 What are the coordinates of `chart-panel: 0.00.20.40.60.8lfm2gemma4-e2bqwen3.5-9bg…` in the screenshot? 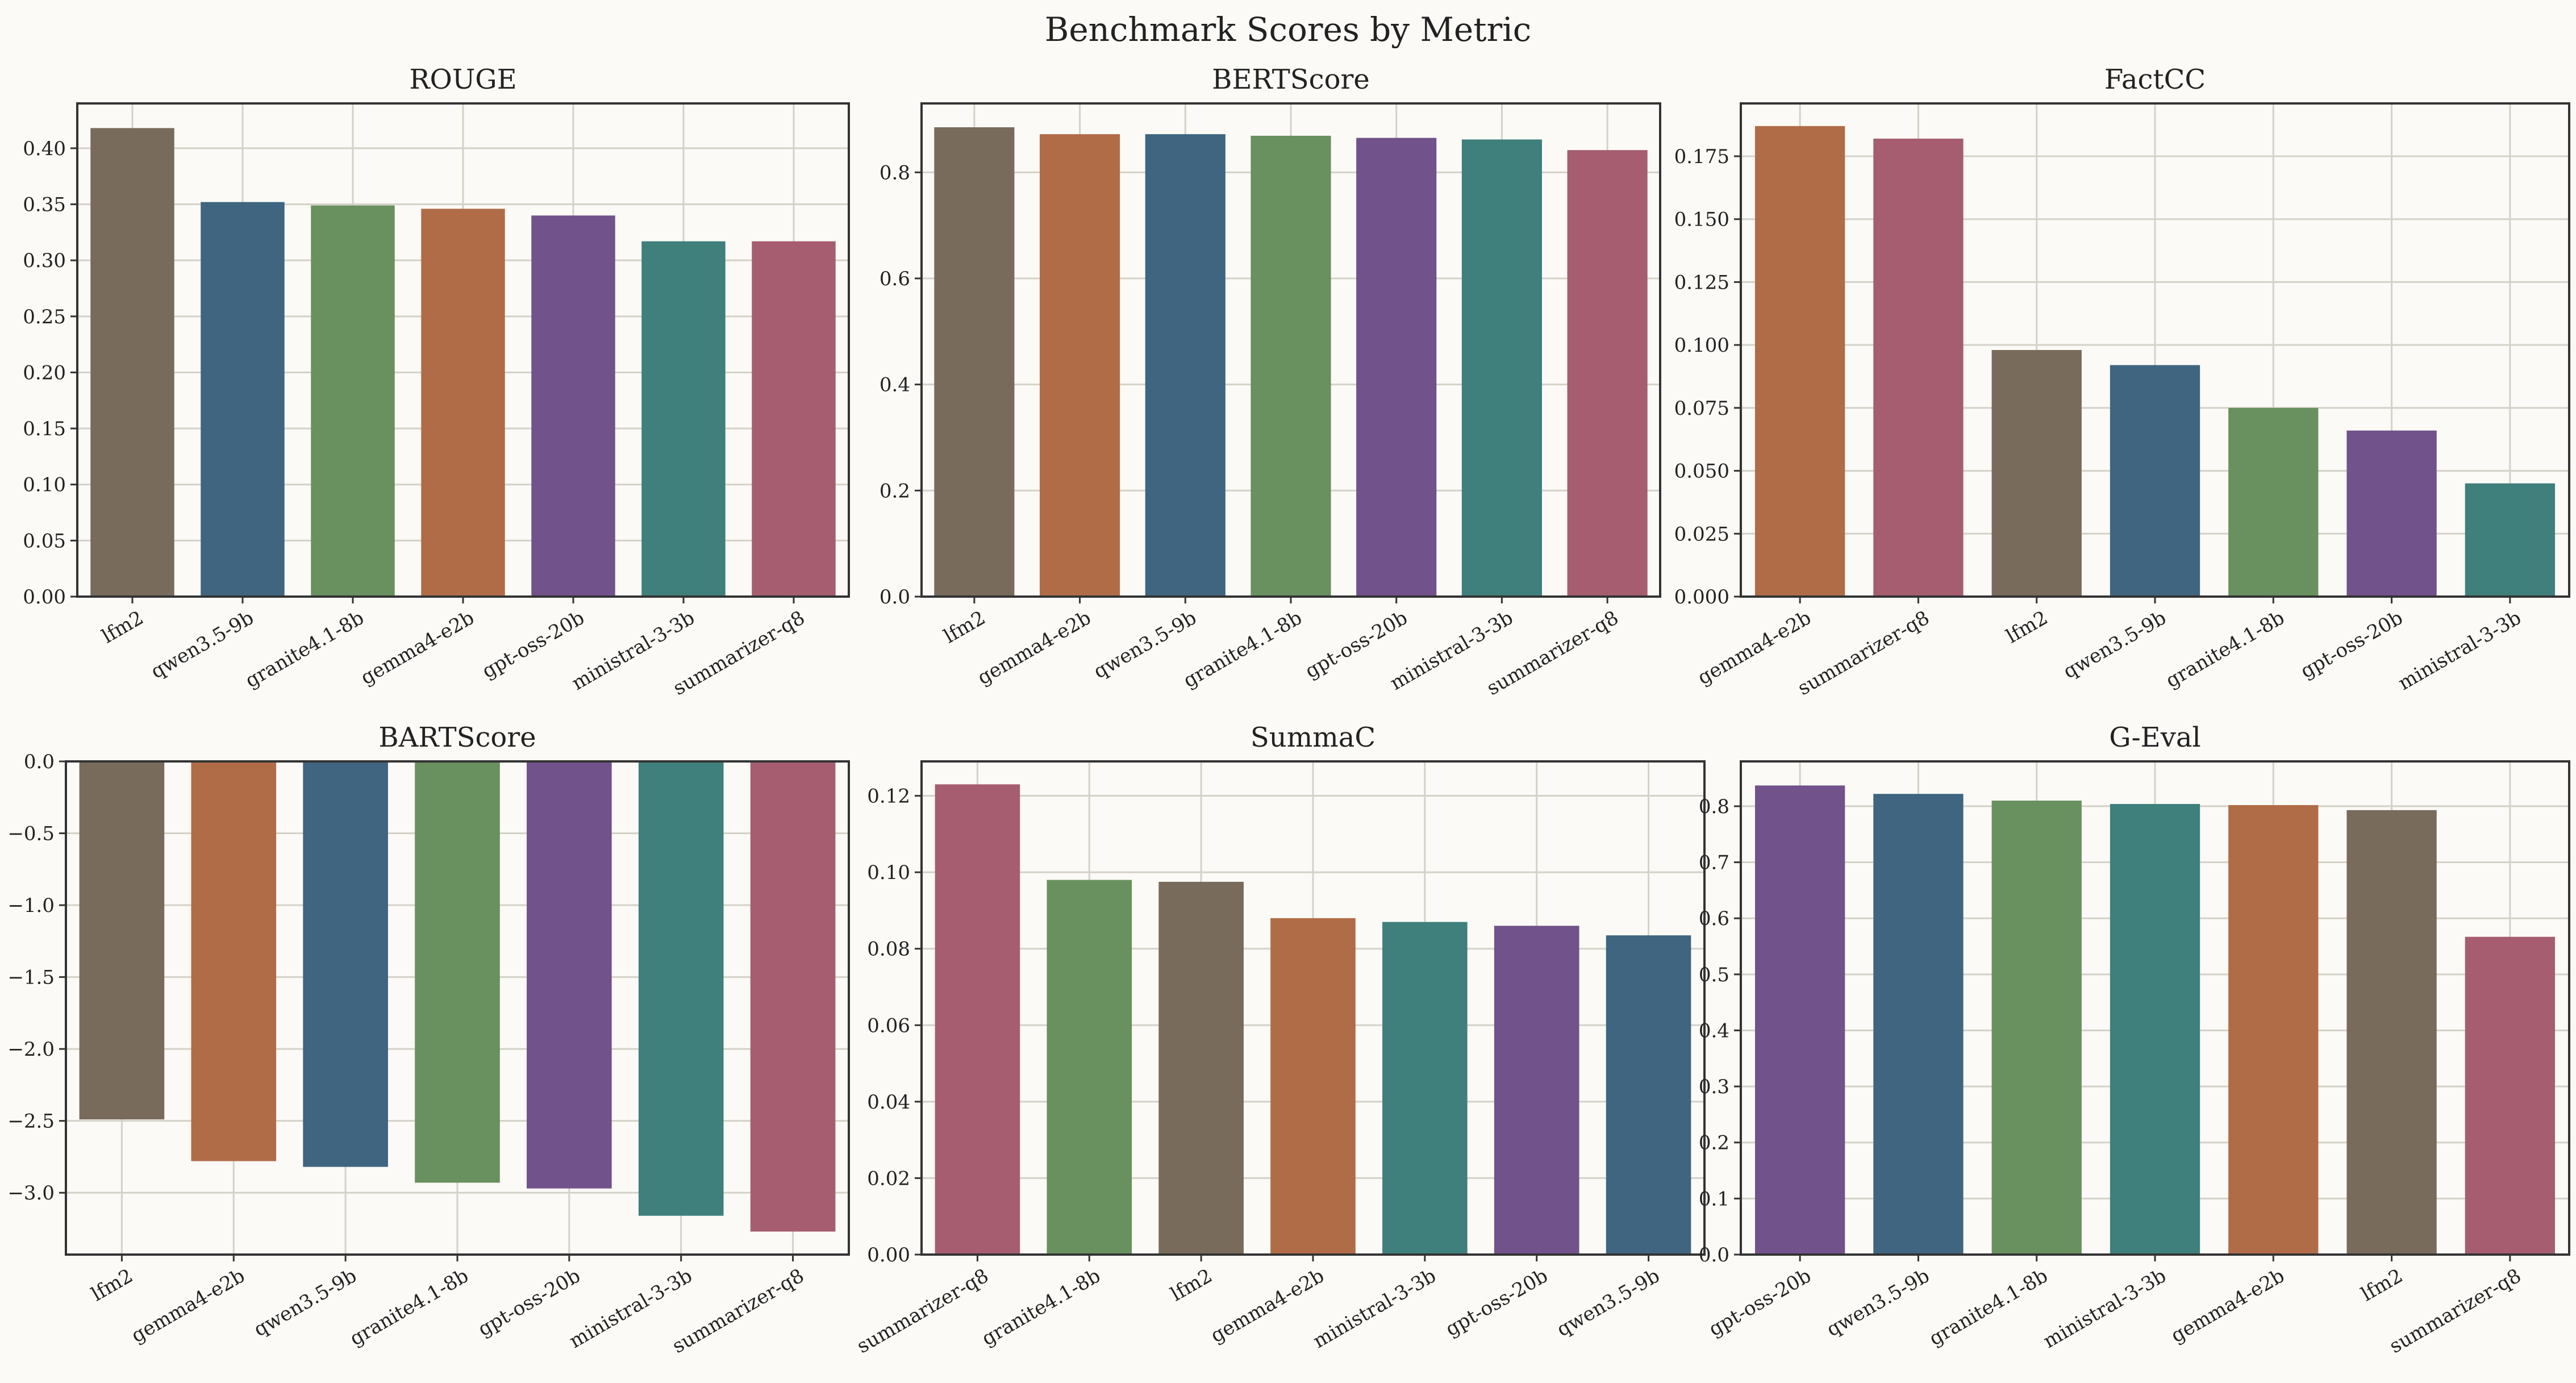 It's located at (1270, 382).